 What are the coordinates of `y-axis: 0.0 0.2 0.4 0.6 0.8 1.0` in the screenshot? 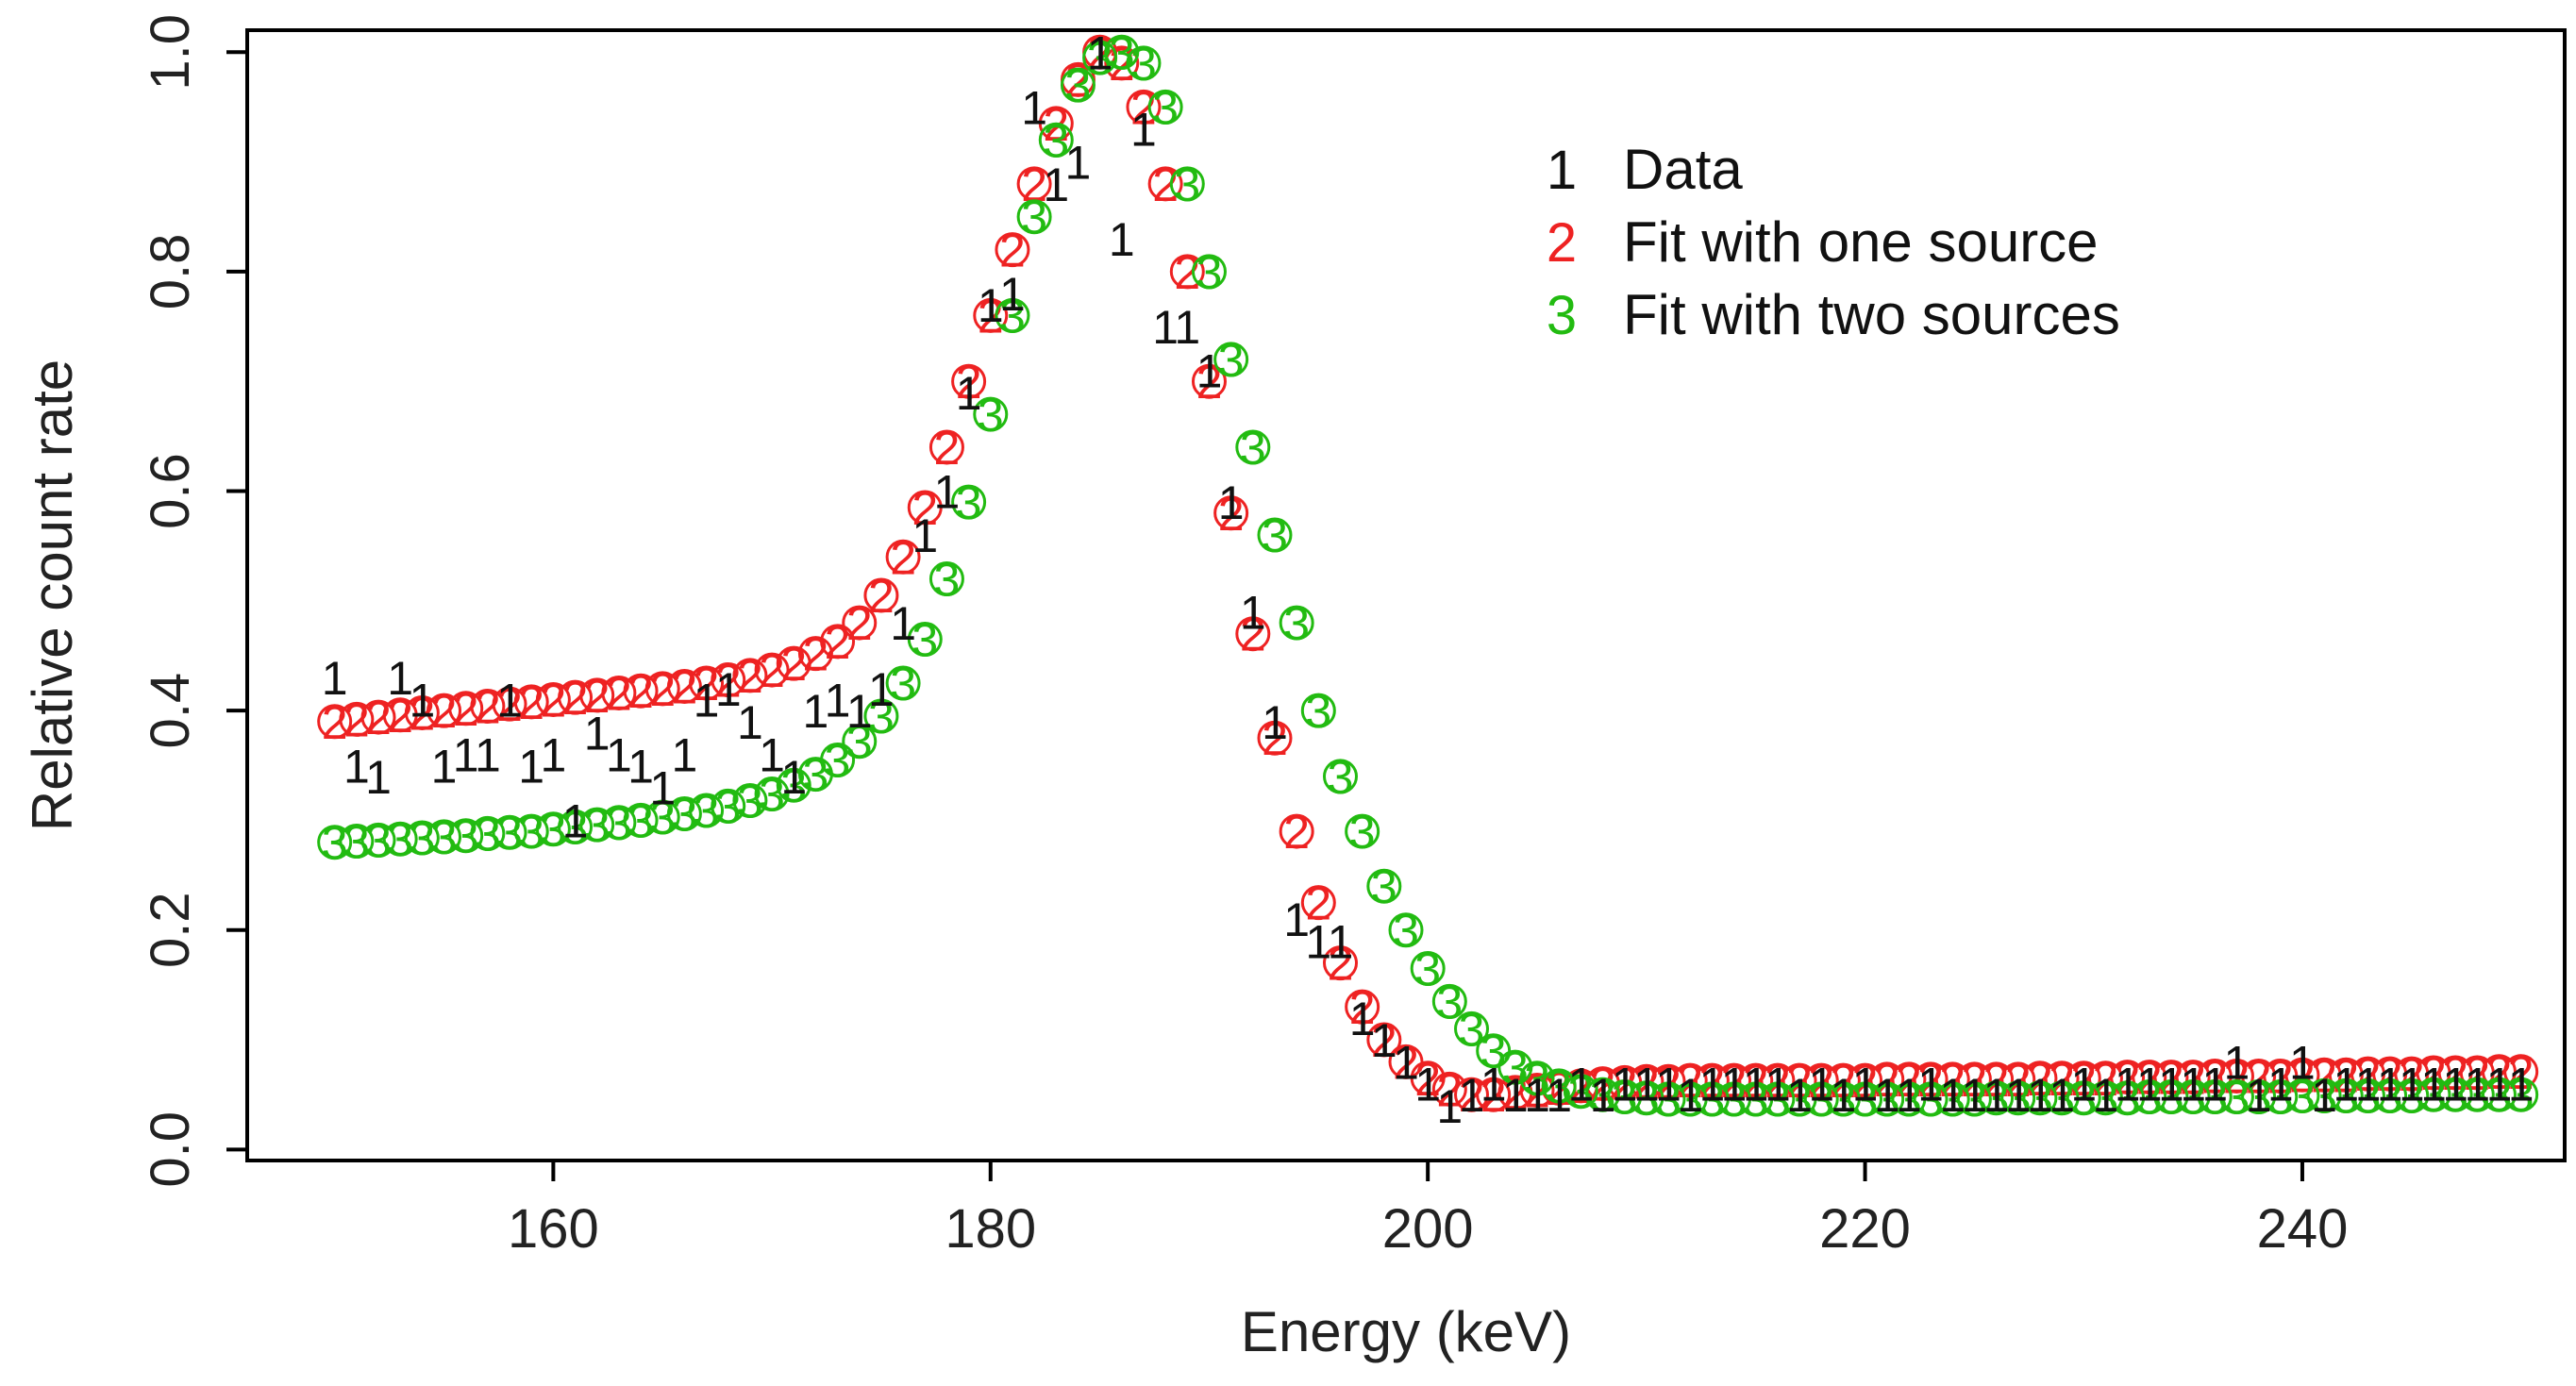 It's located at (193, 601).